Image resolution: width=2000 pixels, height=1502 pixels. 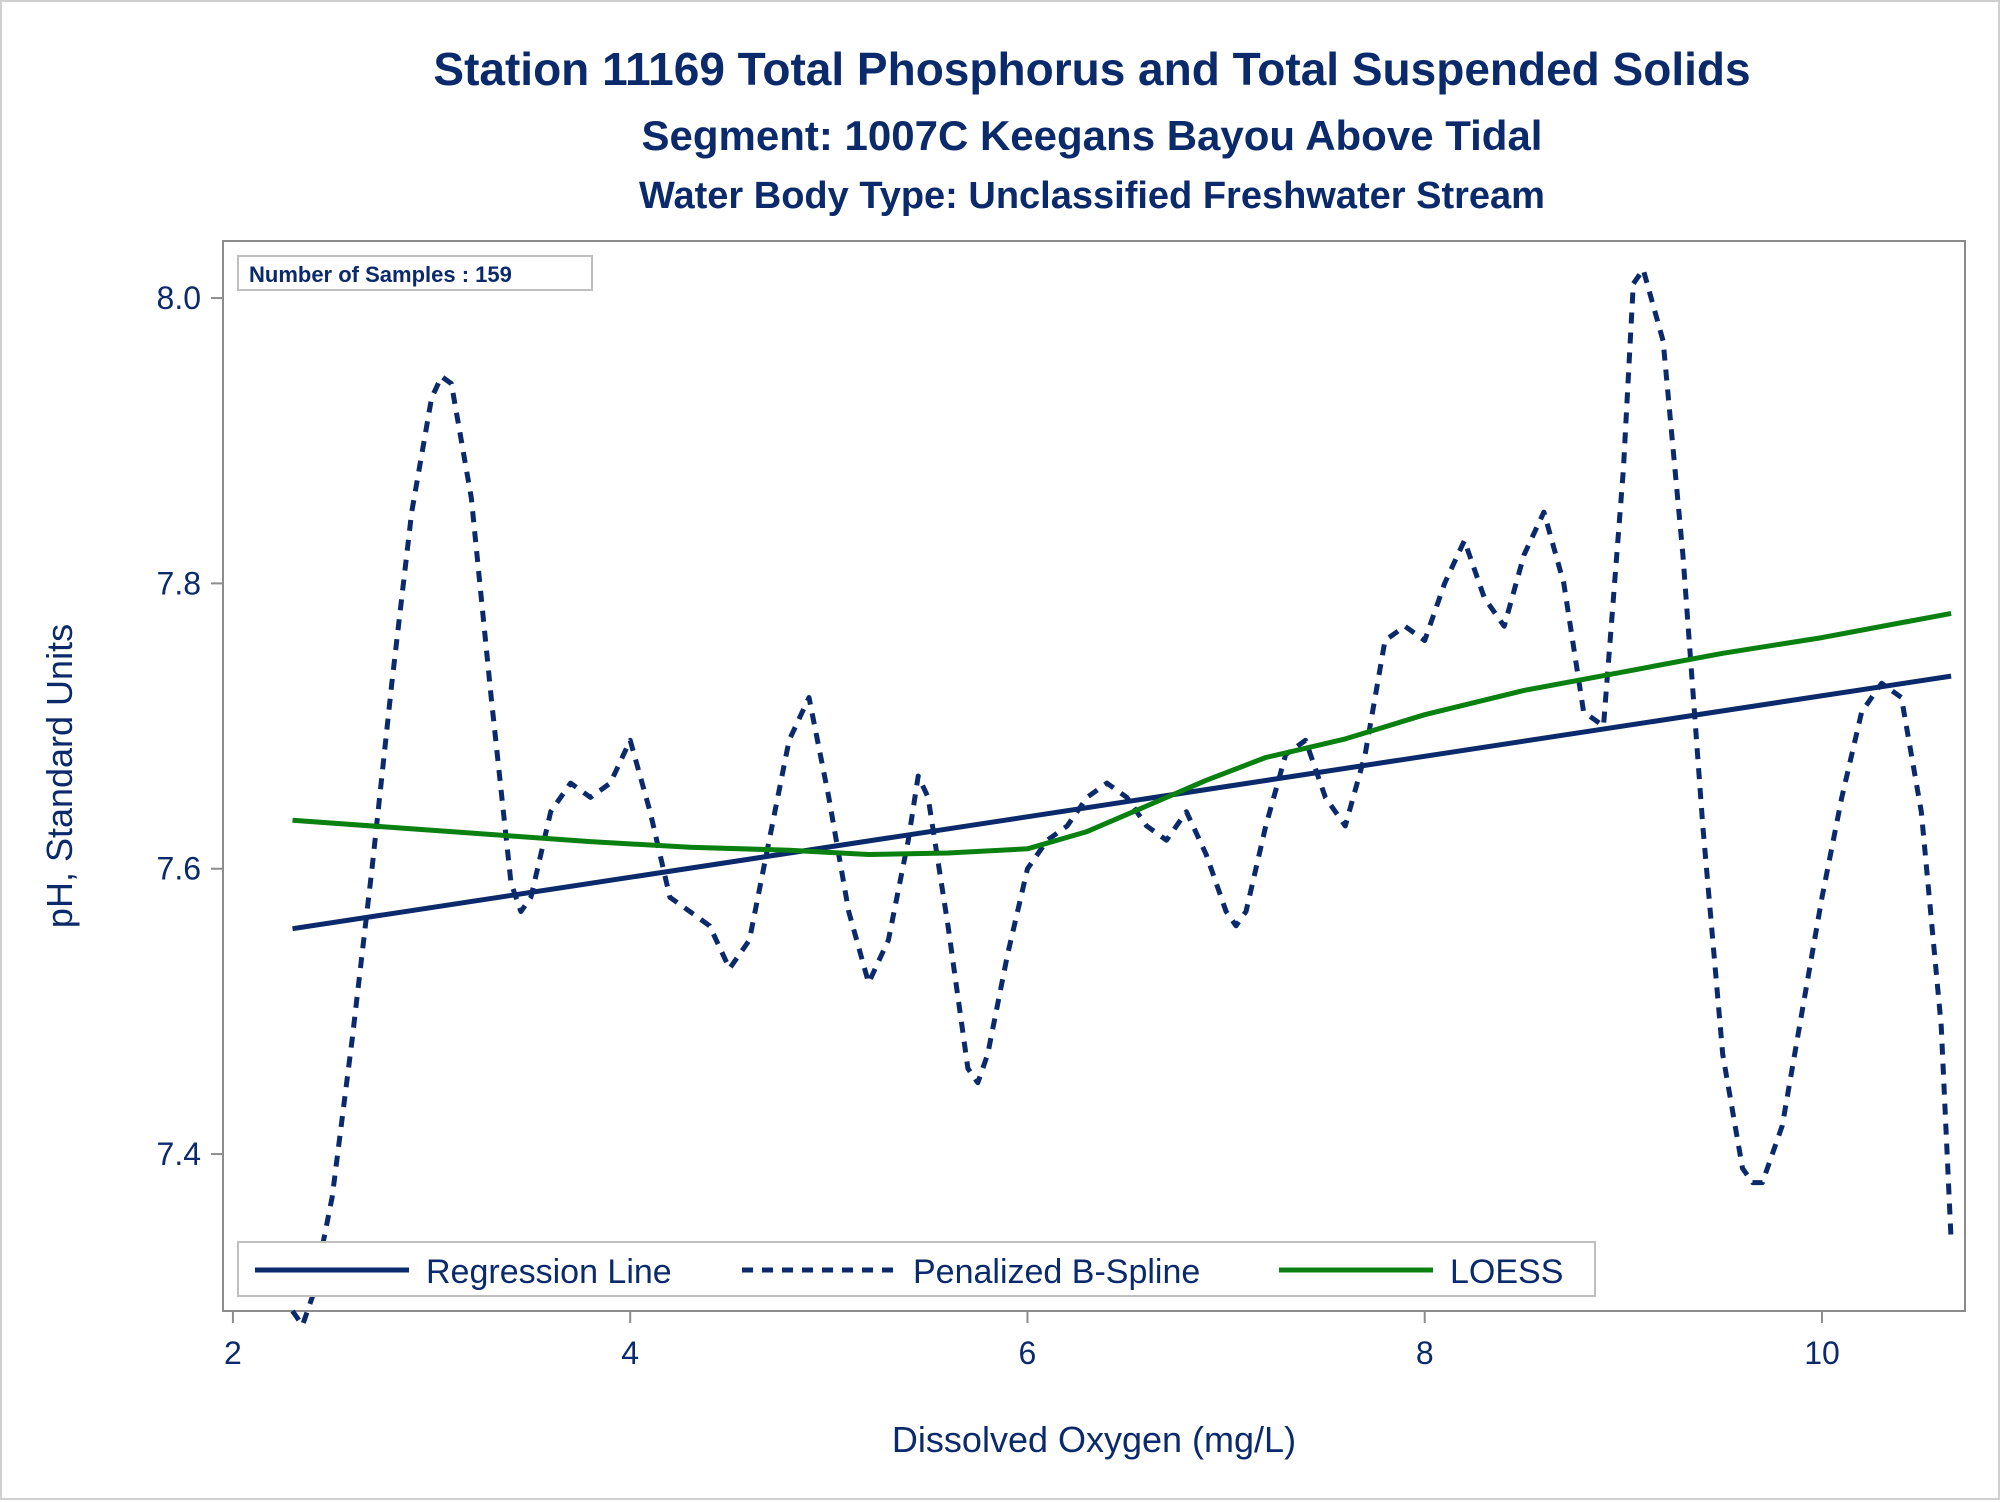 I want to click on y-tick-label: 7.6, so click(x=179, y=869).